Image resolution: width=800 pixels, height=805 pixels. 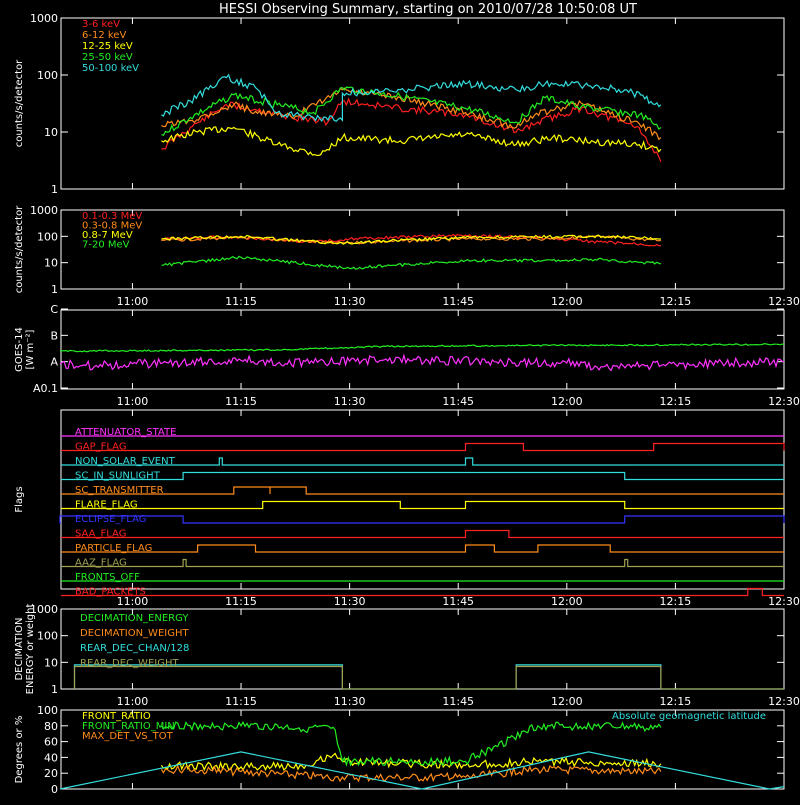 I want to click on gamma-xtick-label-5: 12:15, so click(x=676, y=301).